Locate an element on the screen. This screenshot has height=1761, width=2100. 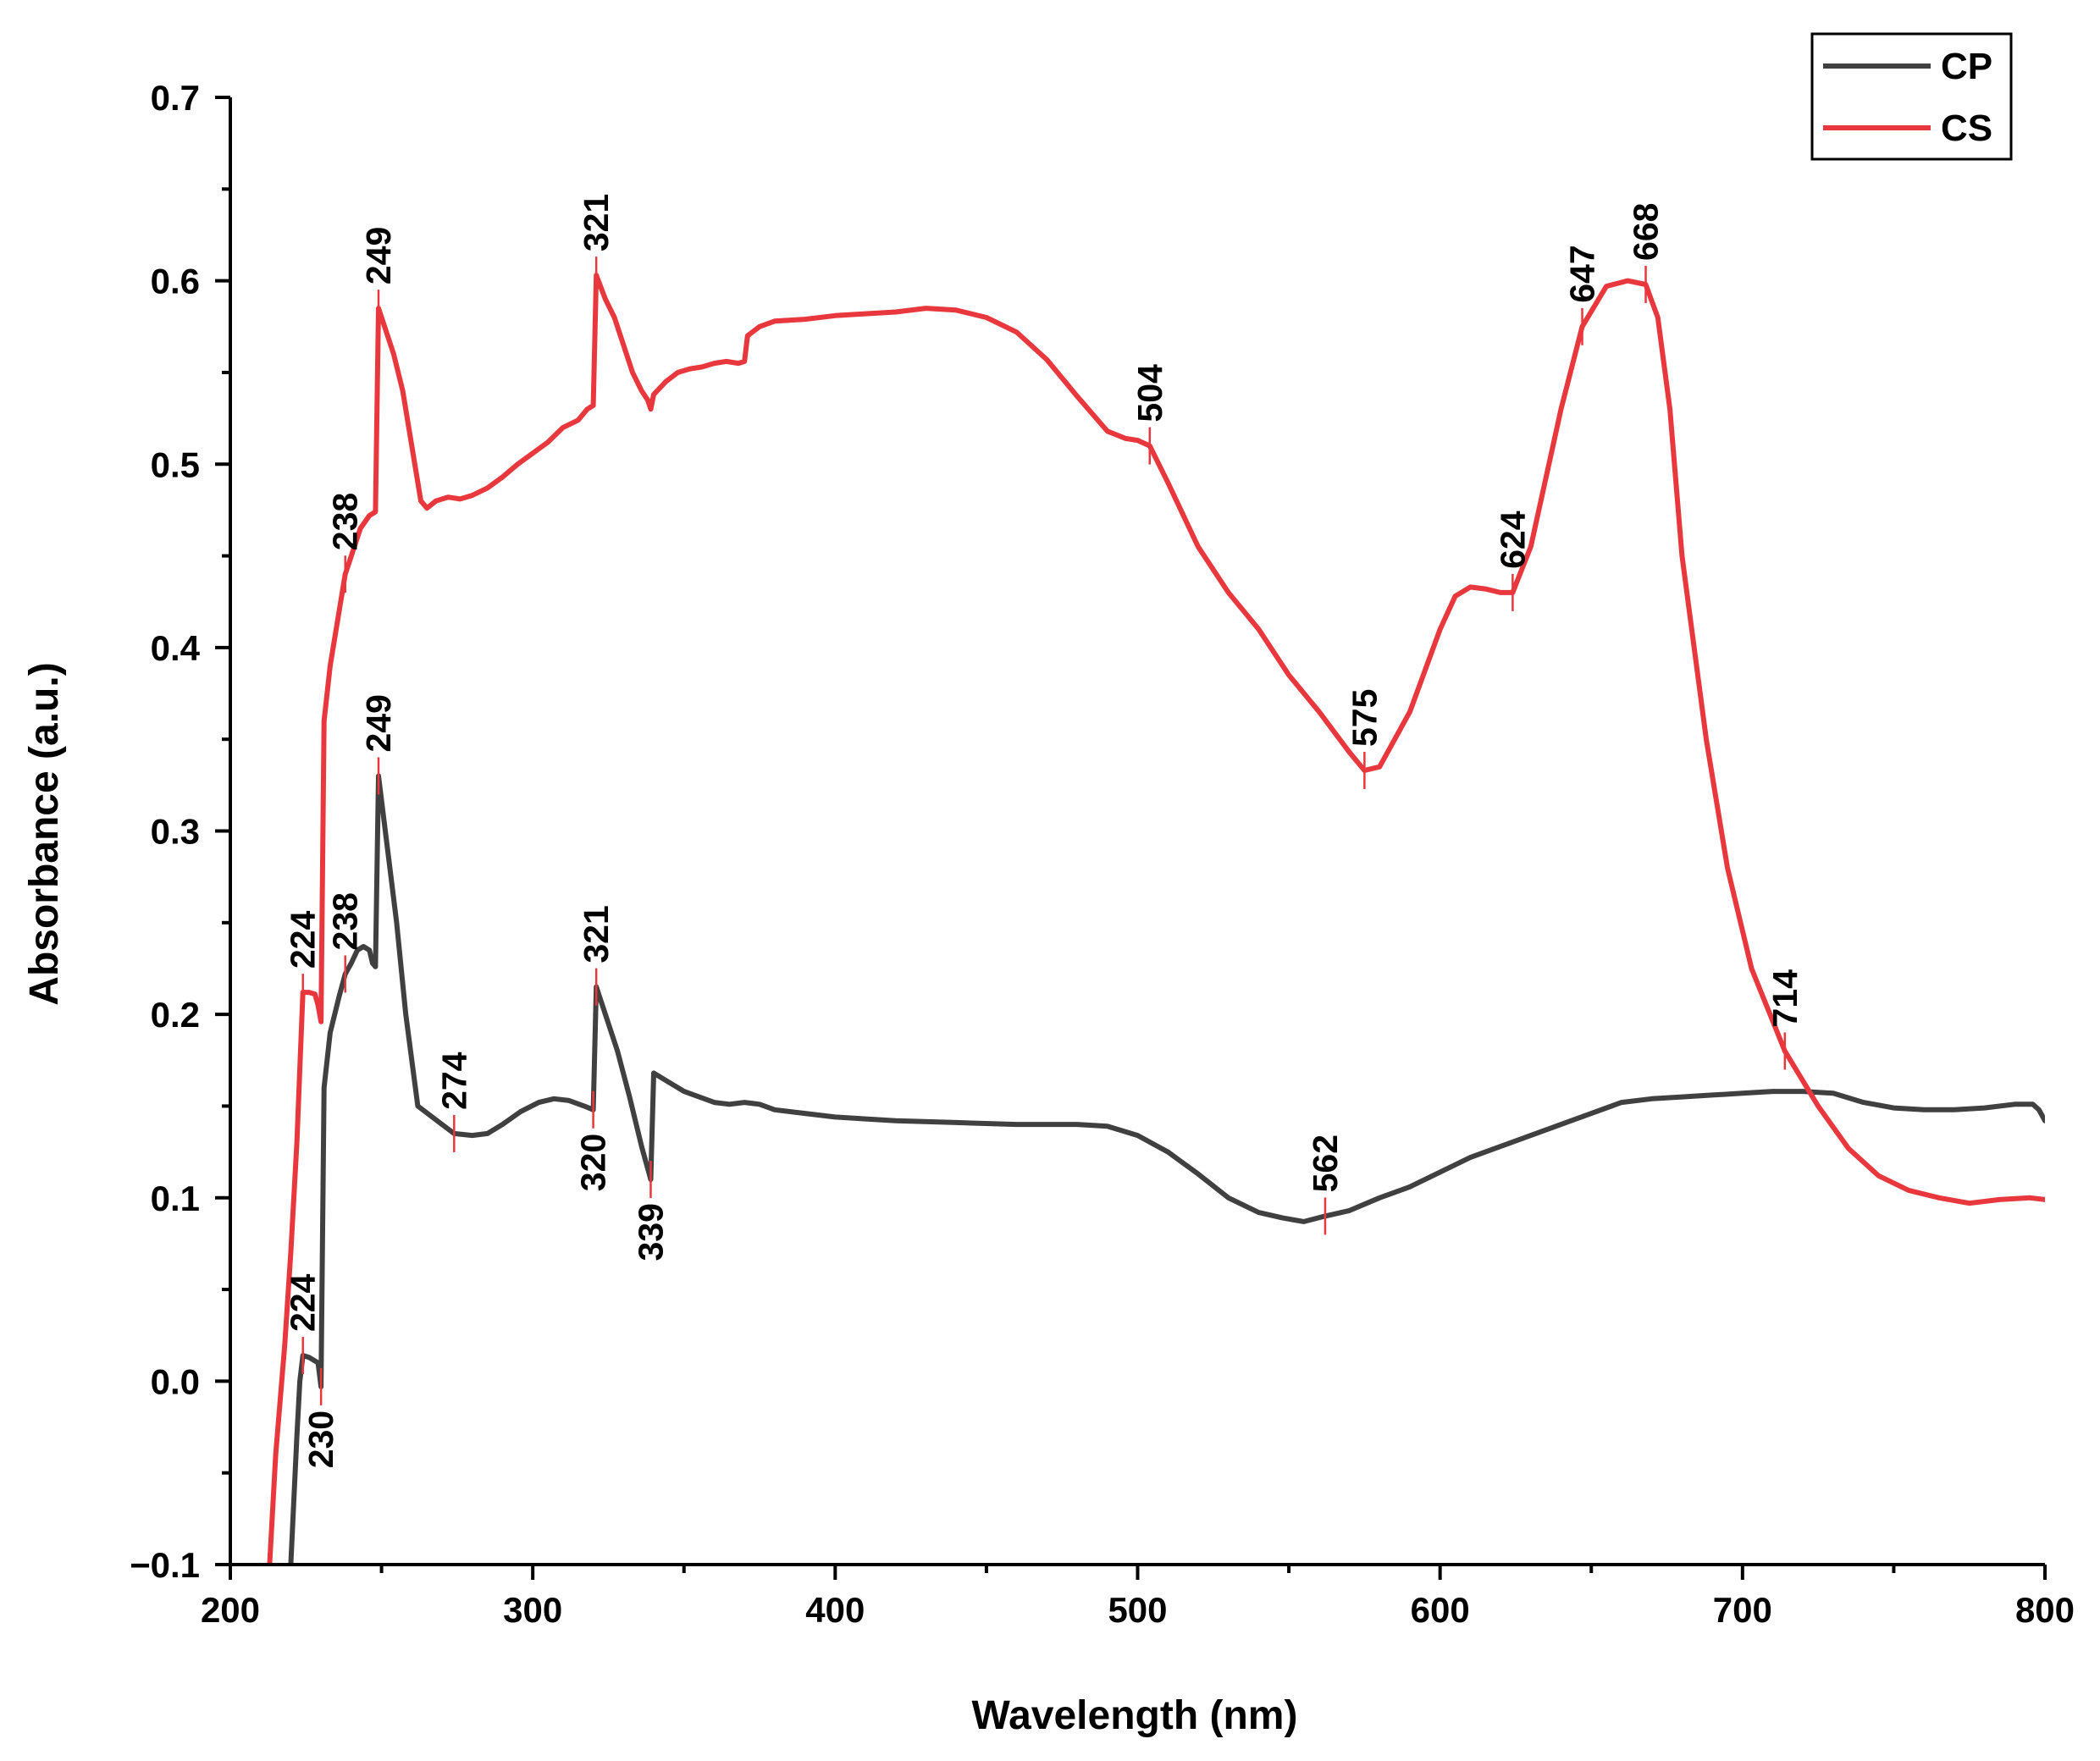
peak-marker-cs-321: 321 is located at coordinates (596, 244).